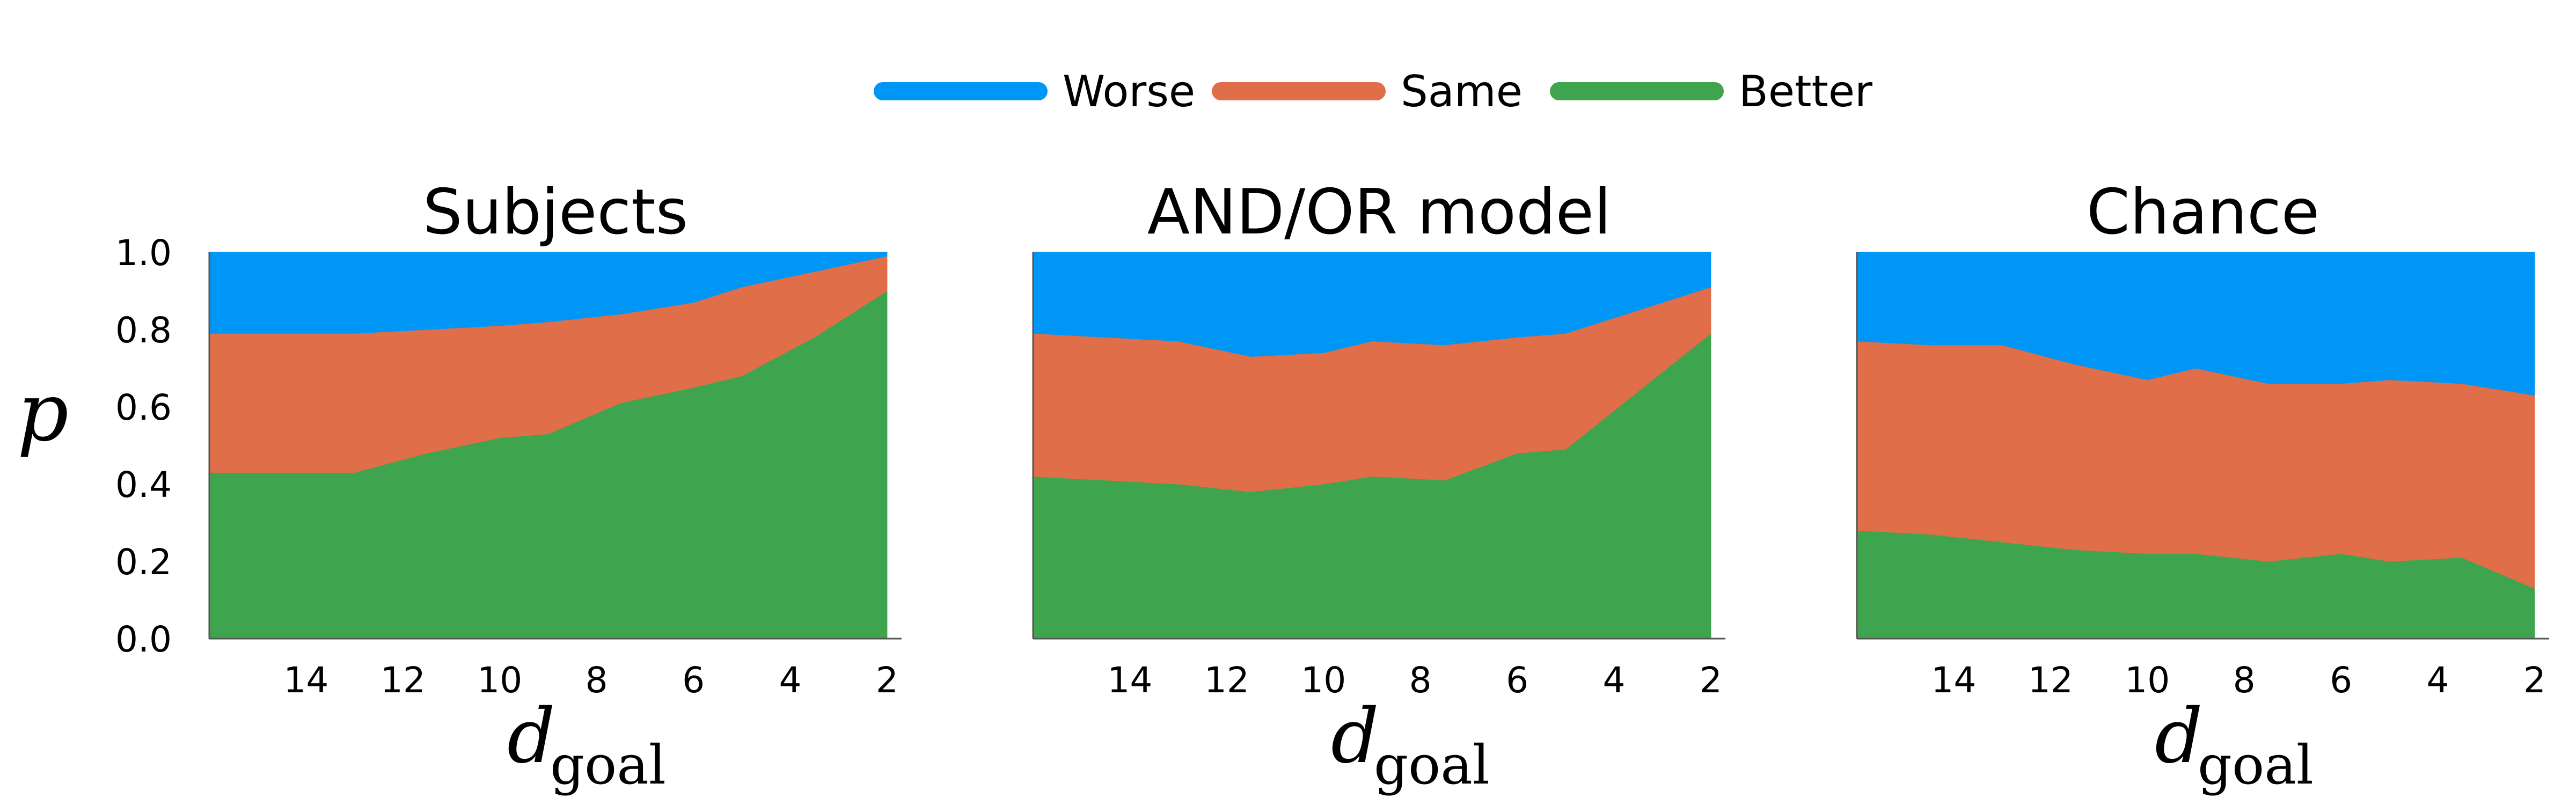 The width and height of the screenshot is (2576, 805). I want to click on y-tick-label: 0.8, so click(143, 330).